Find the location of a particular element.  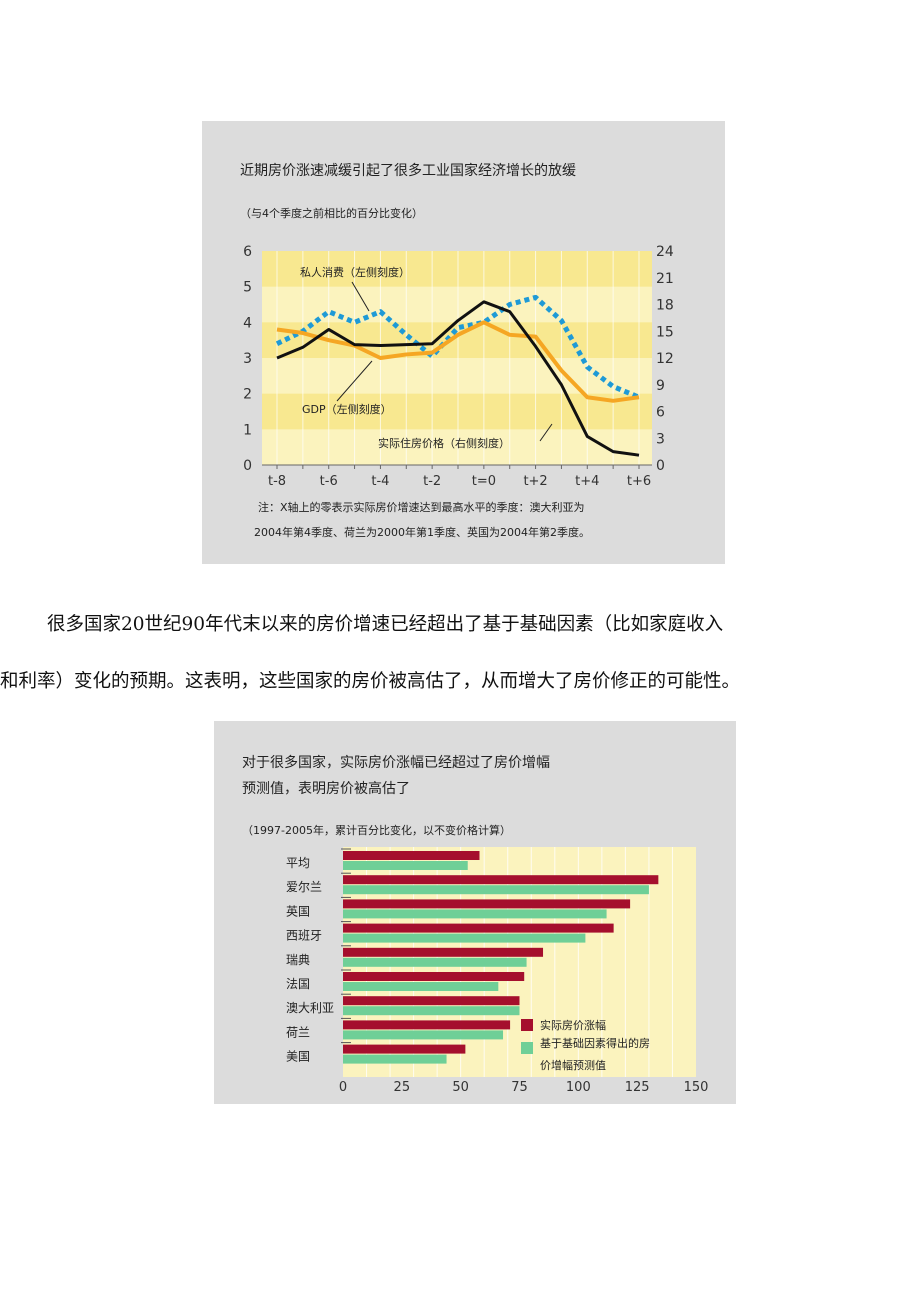

x-tick-label: t-2 is located at coordinates (432, 481).